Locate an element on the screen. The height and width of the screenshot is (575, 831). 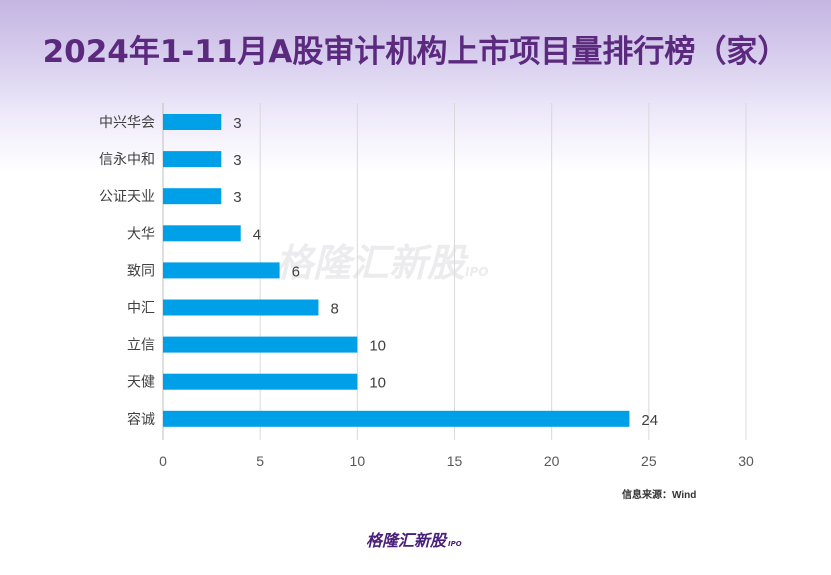
x-tick-label: 15 is located at coordinates (455, 461).